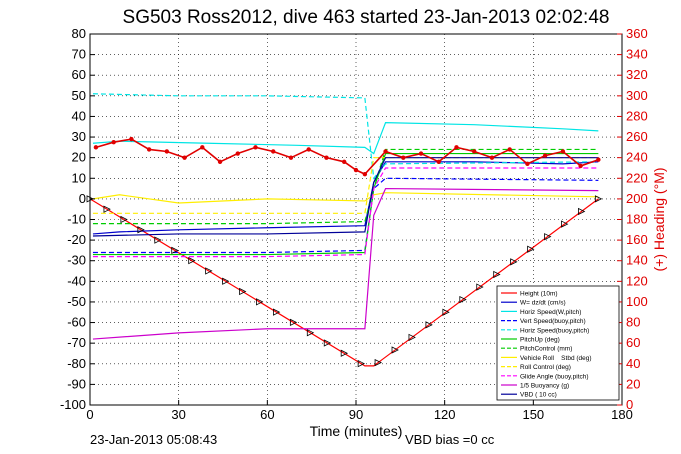  What do you see at coordinates (554, 376) in the screenshot?
I see `legend-label: Glide Angle (buoy,pitch)` at bounding box center [554, 376].